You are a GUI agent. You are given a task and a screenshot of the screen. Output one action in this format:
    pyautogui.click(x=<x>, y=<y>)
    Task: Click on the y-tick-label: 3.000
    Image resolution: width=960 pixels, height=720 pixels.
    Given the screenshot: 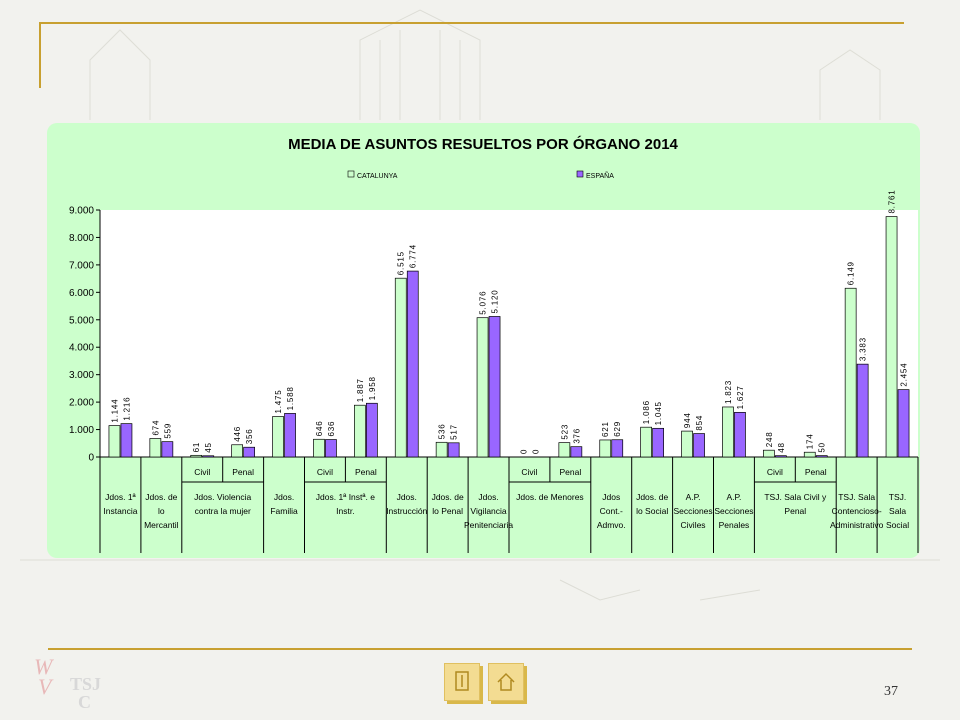 What is the action you would take?
    pyautogui.click(x=81, y=375)
    